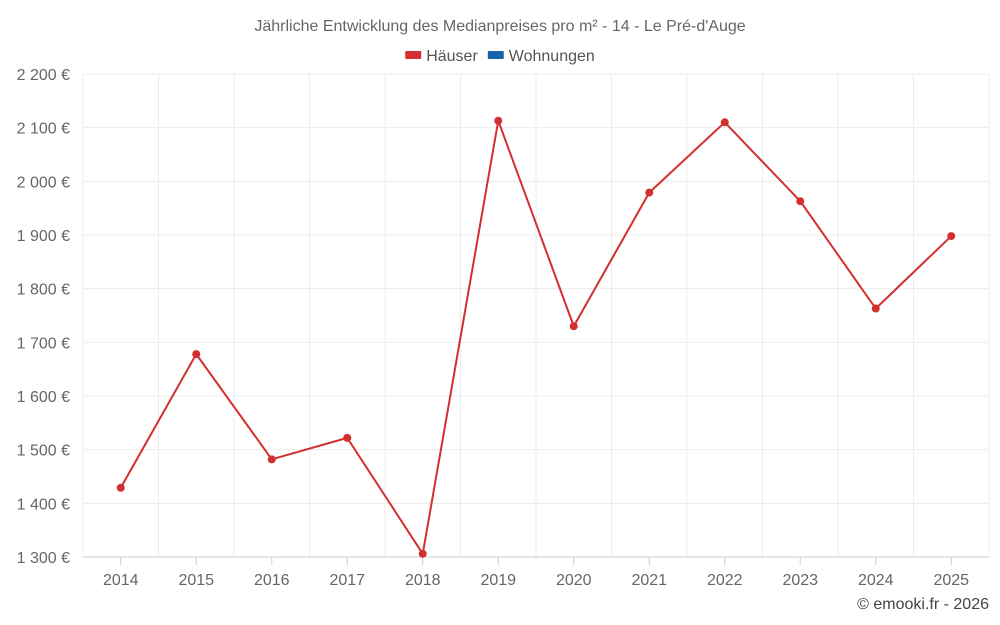 Image resolution: width=1000 pixels, height=625 pixels. I want to click on x-tick-label-2018: 2018, so click(423, 580).